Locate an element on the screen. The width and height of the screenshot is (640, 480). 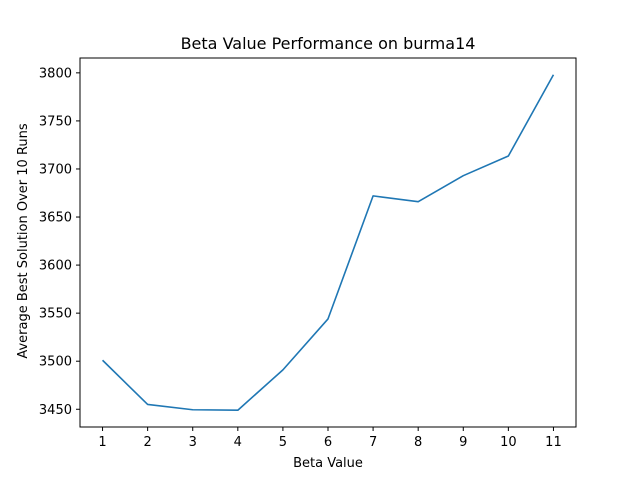
x-tick-label: 2 is located at coordinates (147, 442).